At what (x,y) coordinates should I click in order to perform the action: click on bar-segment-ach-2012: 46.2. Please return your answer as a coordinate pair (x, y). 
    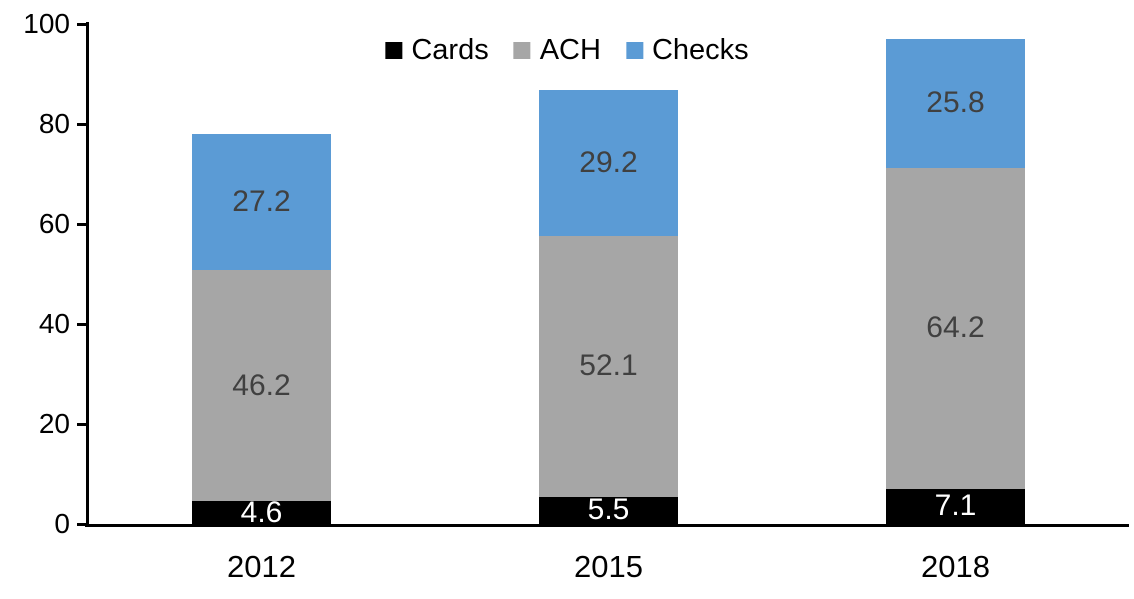
    Looking at the image, I should click on (261, 385).